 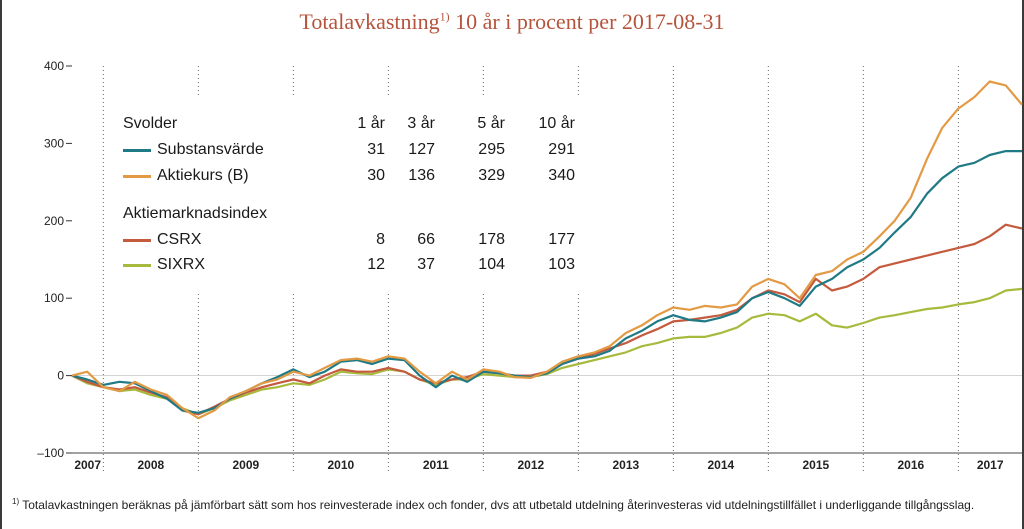 I want to click on x-tick-label: 2010, so click(x=340, y=465).